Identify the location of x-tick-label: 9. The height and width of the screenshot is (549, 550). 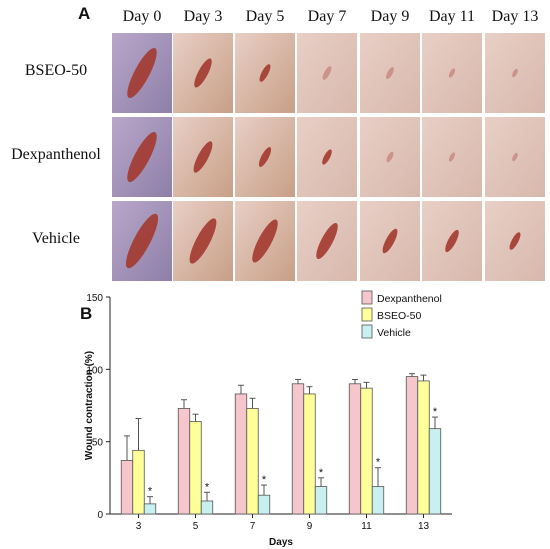
(310, 526).